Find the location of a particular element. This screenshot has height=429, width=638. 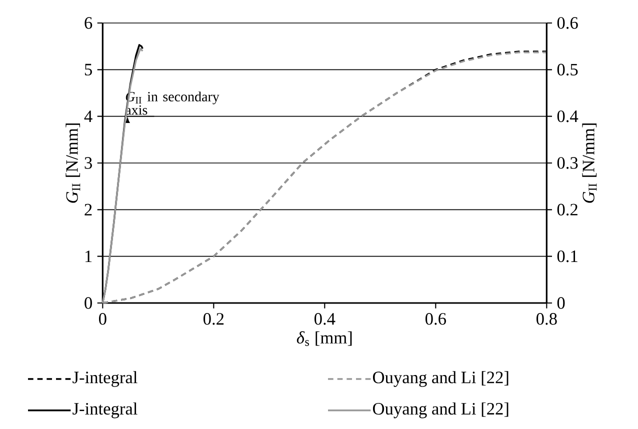

y-tick-label: 5 is located at coordinates (88, 70).